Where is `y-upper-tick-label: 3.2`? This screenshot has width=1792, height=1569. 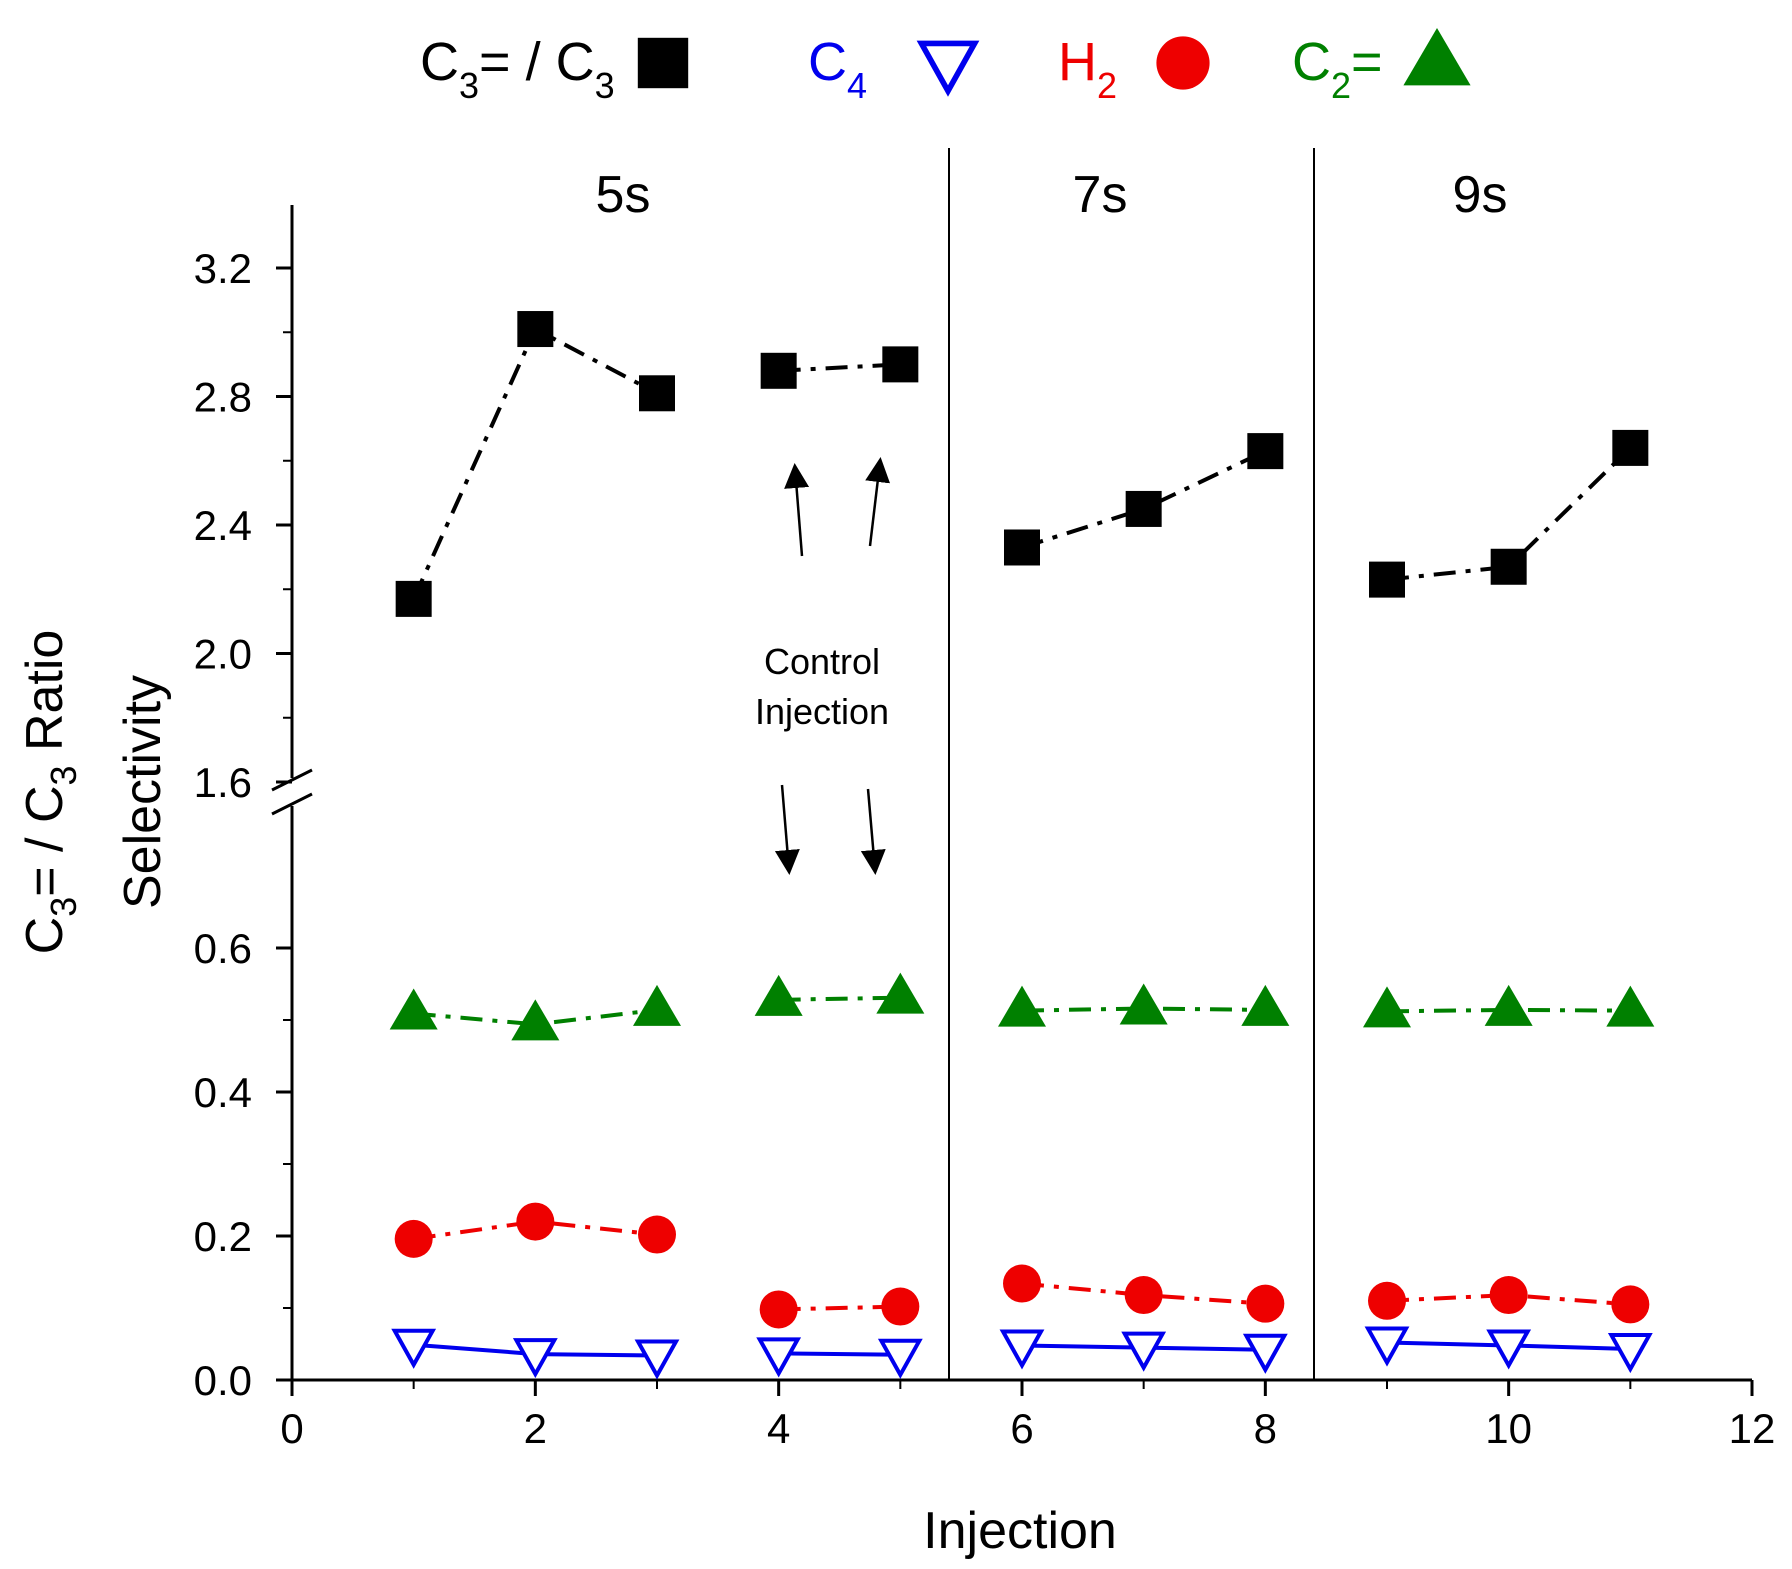
y-upper-tick-label: 3.2 is located at coordinates (223, 268).